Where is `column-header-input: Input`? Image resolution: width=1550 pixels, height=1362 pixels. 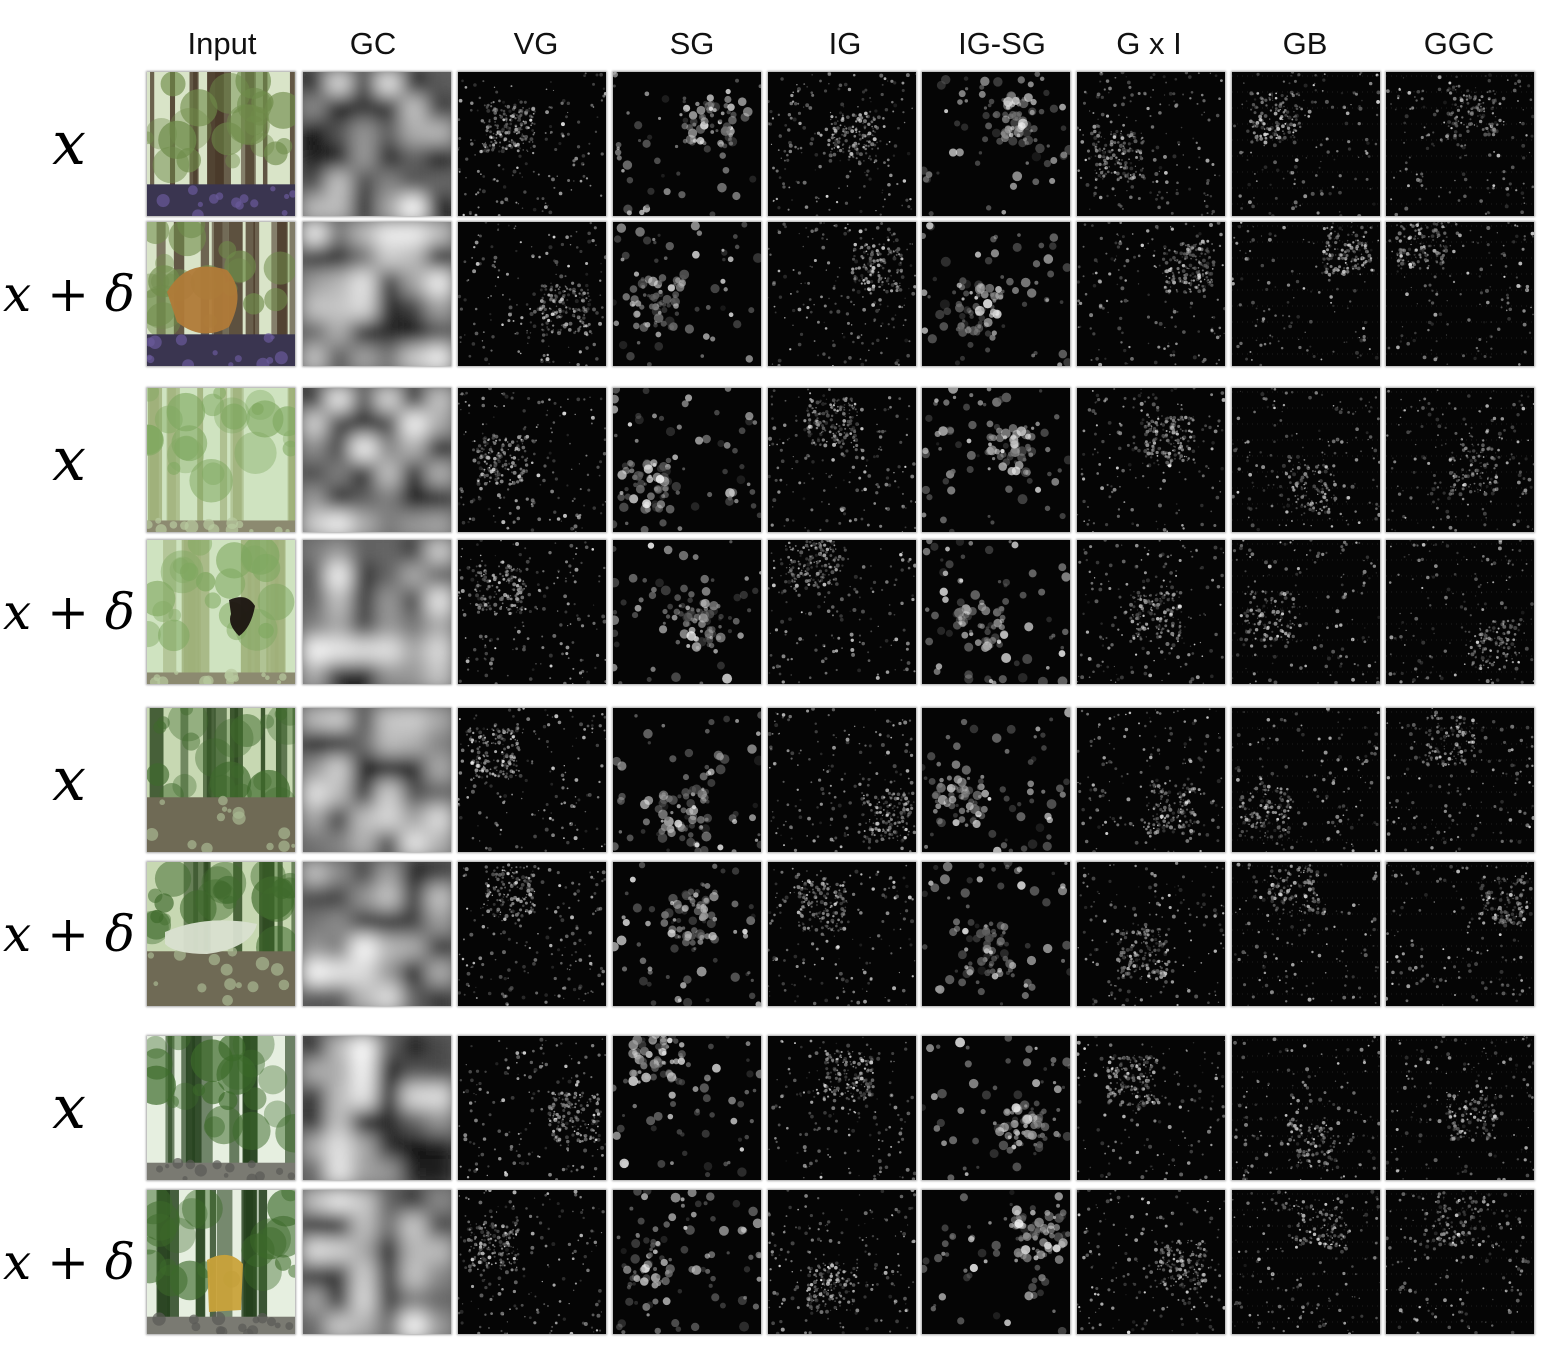
column-header-input: Input is located at coordinates (222, 43).